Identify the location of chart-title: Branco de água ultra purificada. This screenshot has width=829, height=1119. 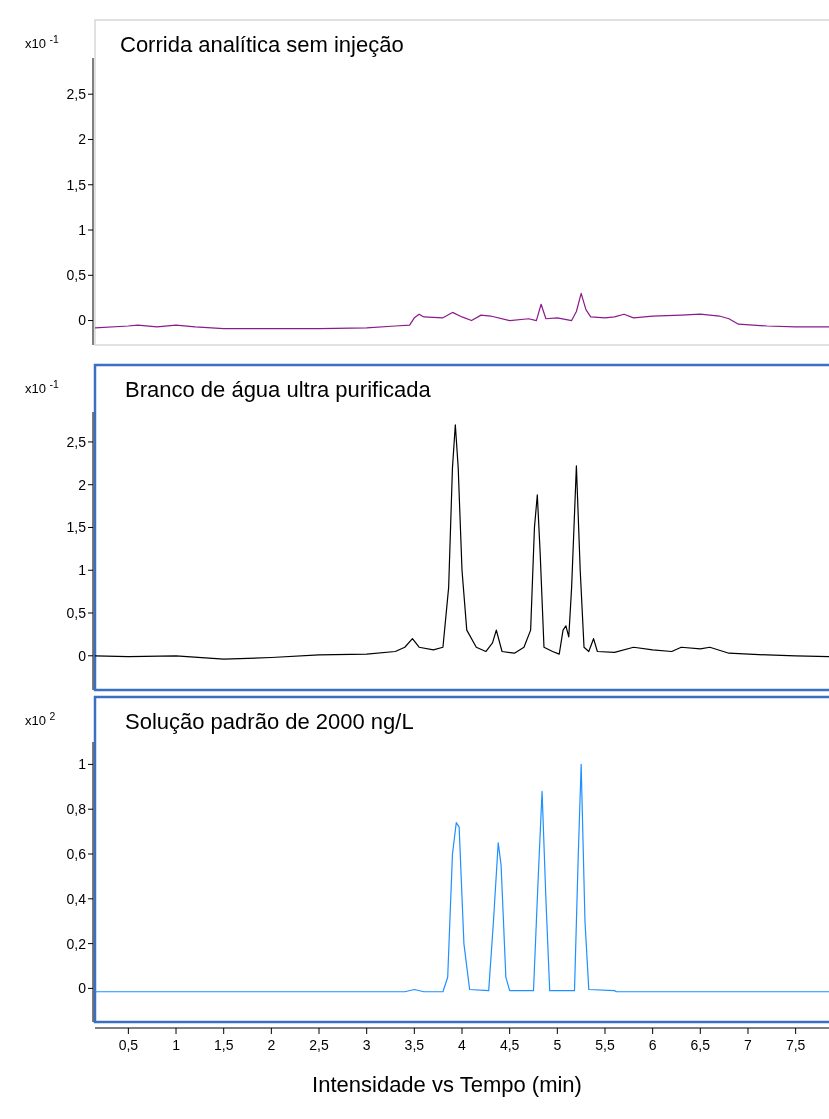
(278, 389).